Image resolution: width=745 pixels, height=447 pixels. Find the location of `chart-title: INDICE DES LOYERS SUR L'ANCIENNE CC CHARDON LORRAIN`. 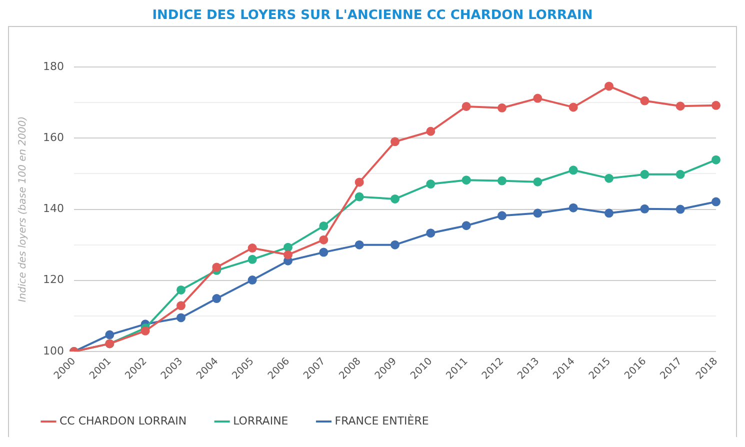

chart-title: INDICE DES LOYERS SUR L'ANCIENNE CC CHARDON LORRAIN is located at coordinates (372, 16).